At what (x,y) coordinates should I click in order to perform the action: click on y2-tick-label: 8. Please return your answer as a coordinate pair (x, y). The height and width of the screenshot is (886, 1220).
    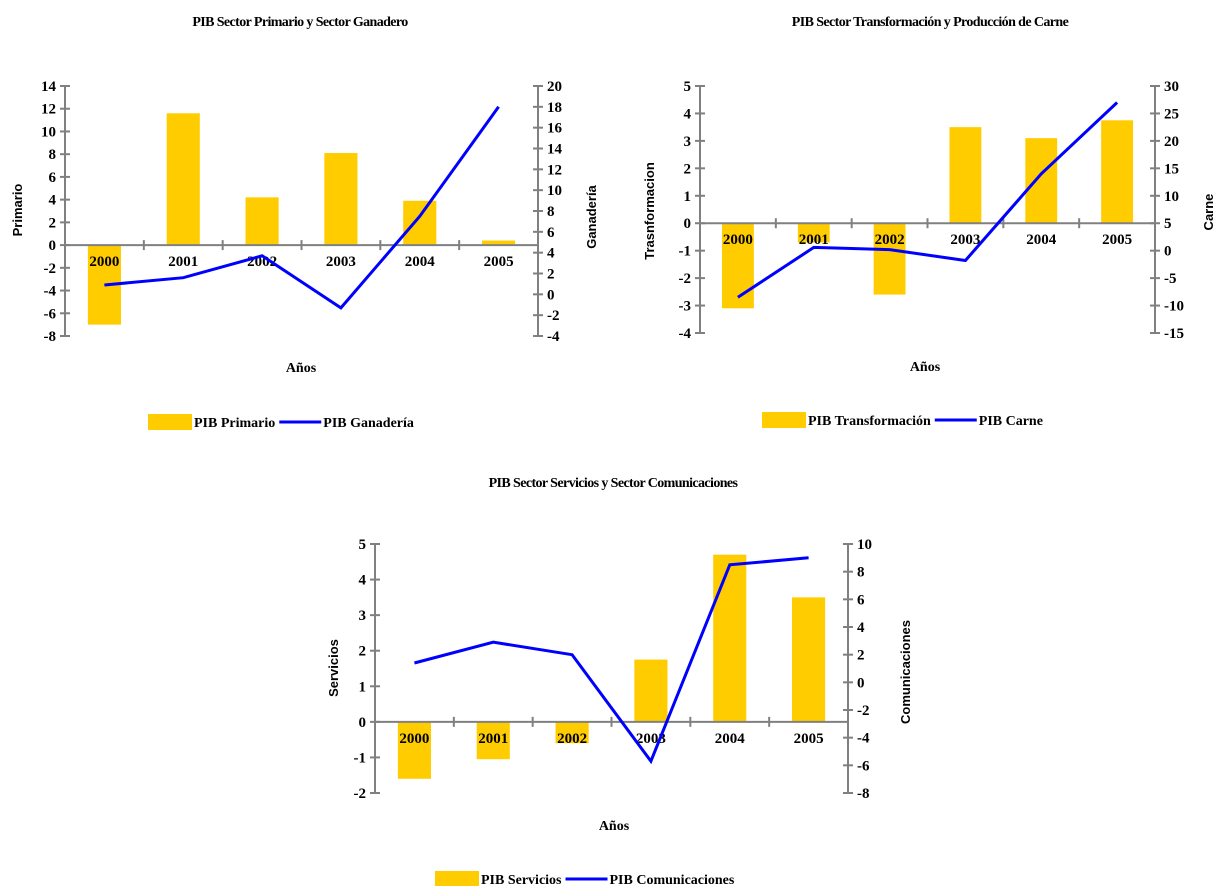
    Looking at the image, I should click on (551, 212).